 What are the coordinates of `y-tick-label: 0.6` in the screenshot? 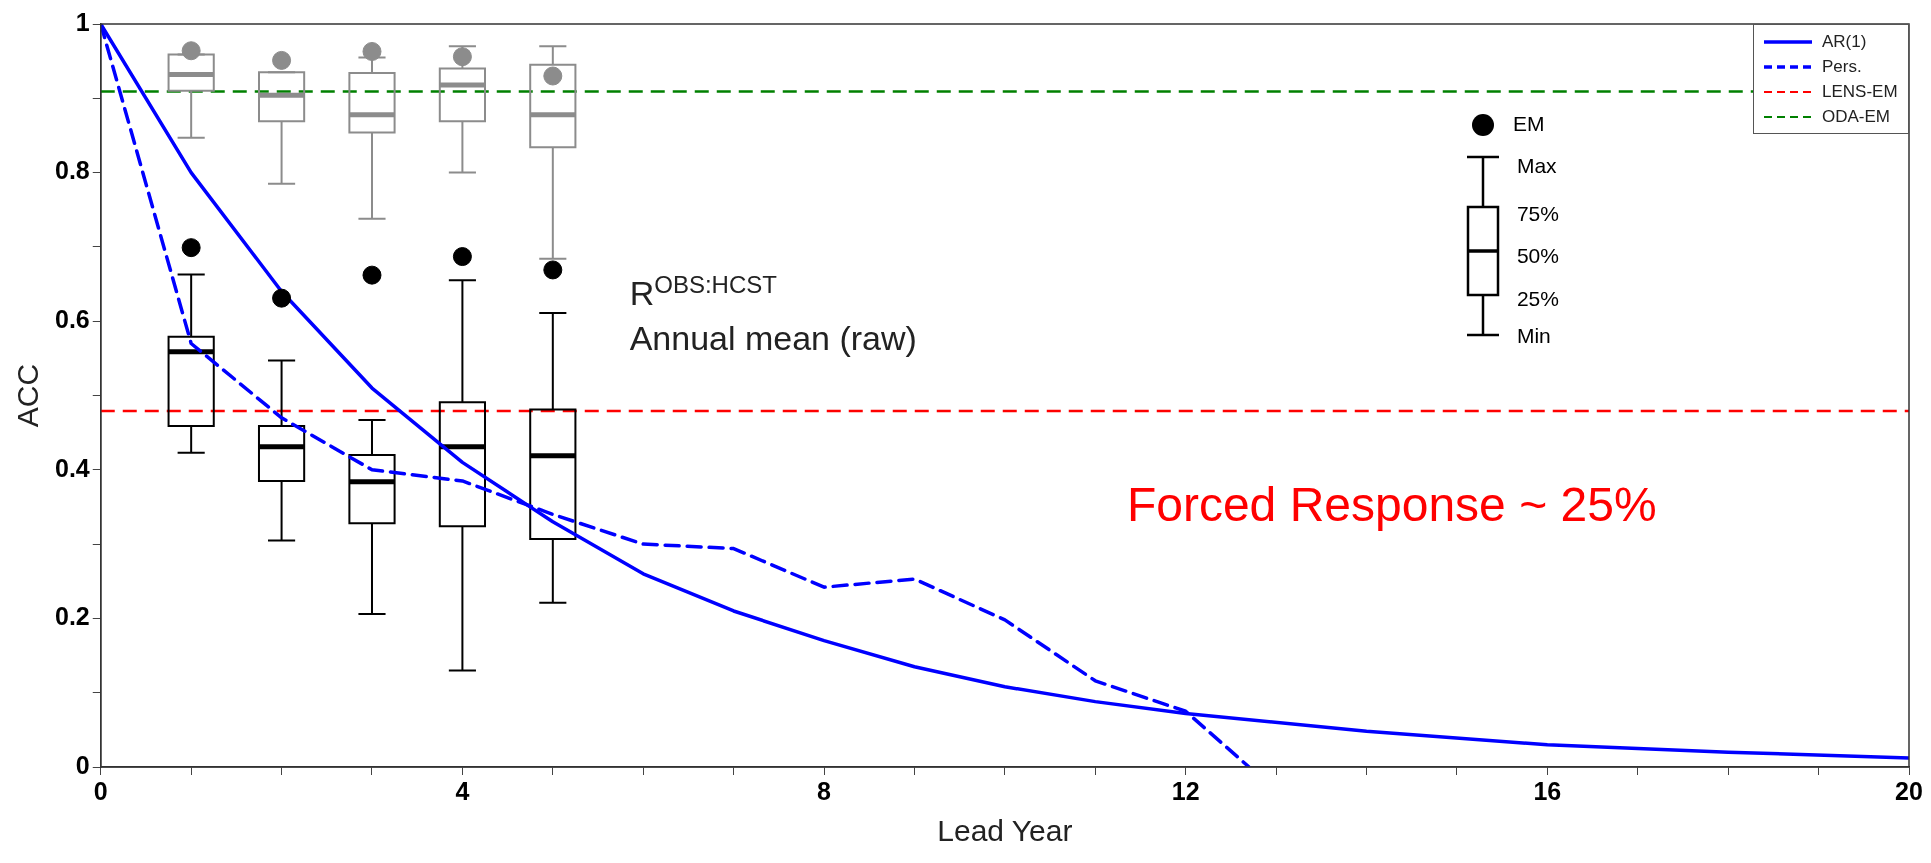 It's located at (72, 319).